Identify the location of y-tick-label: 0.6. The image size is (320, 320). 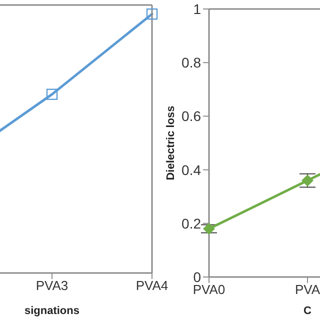
(192, 116).